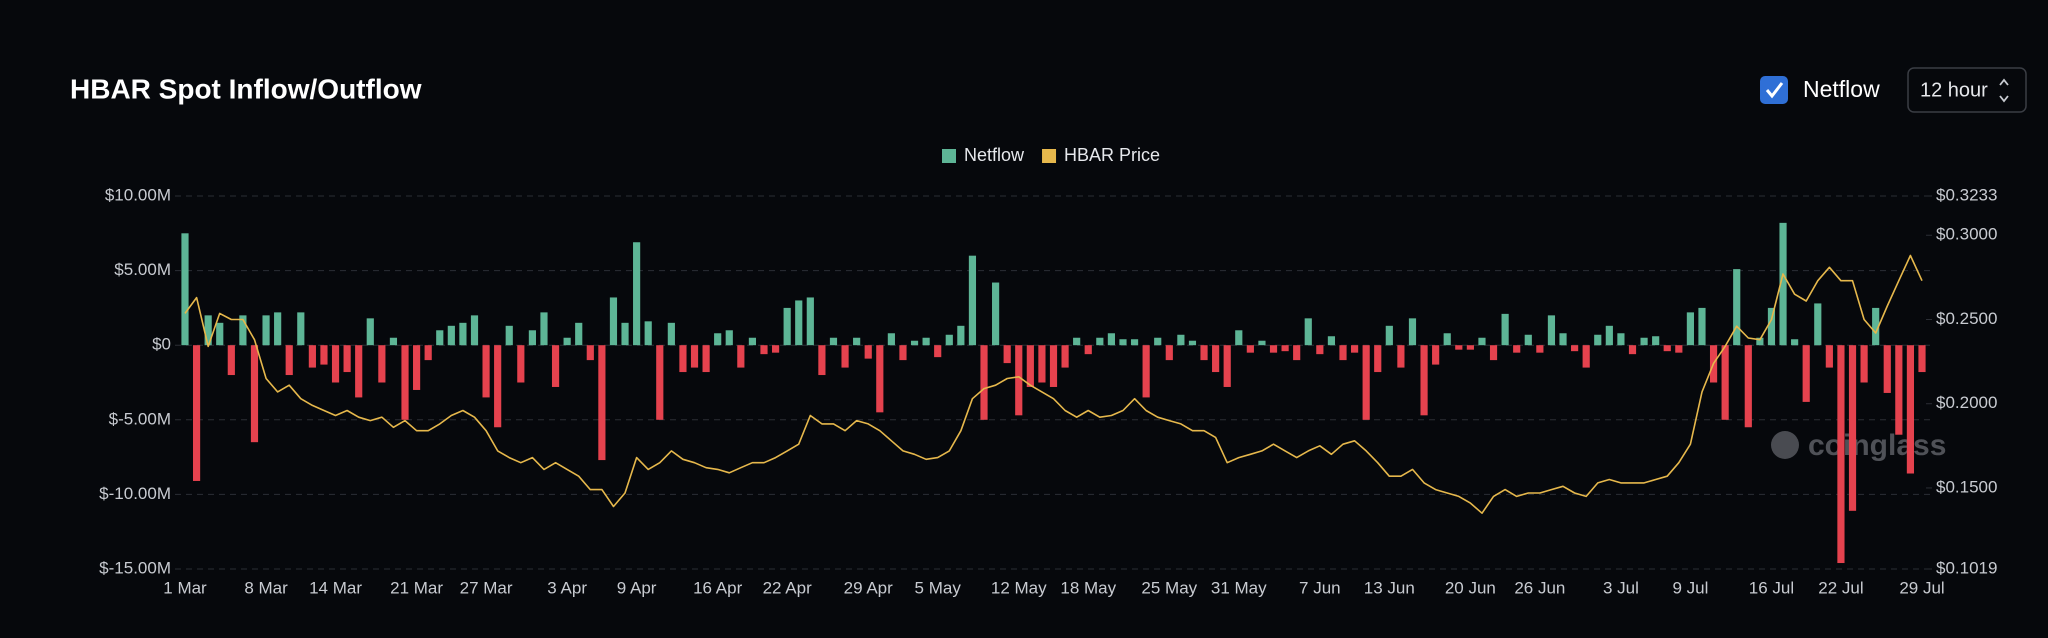 Image resolution: width=2048 pixels, height=638 pixels. I want to click on y-tick-label: $10.00M, so click(138, 194).